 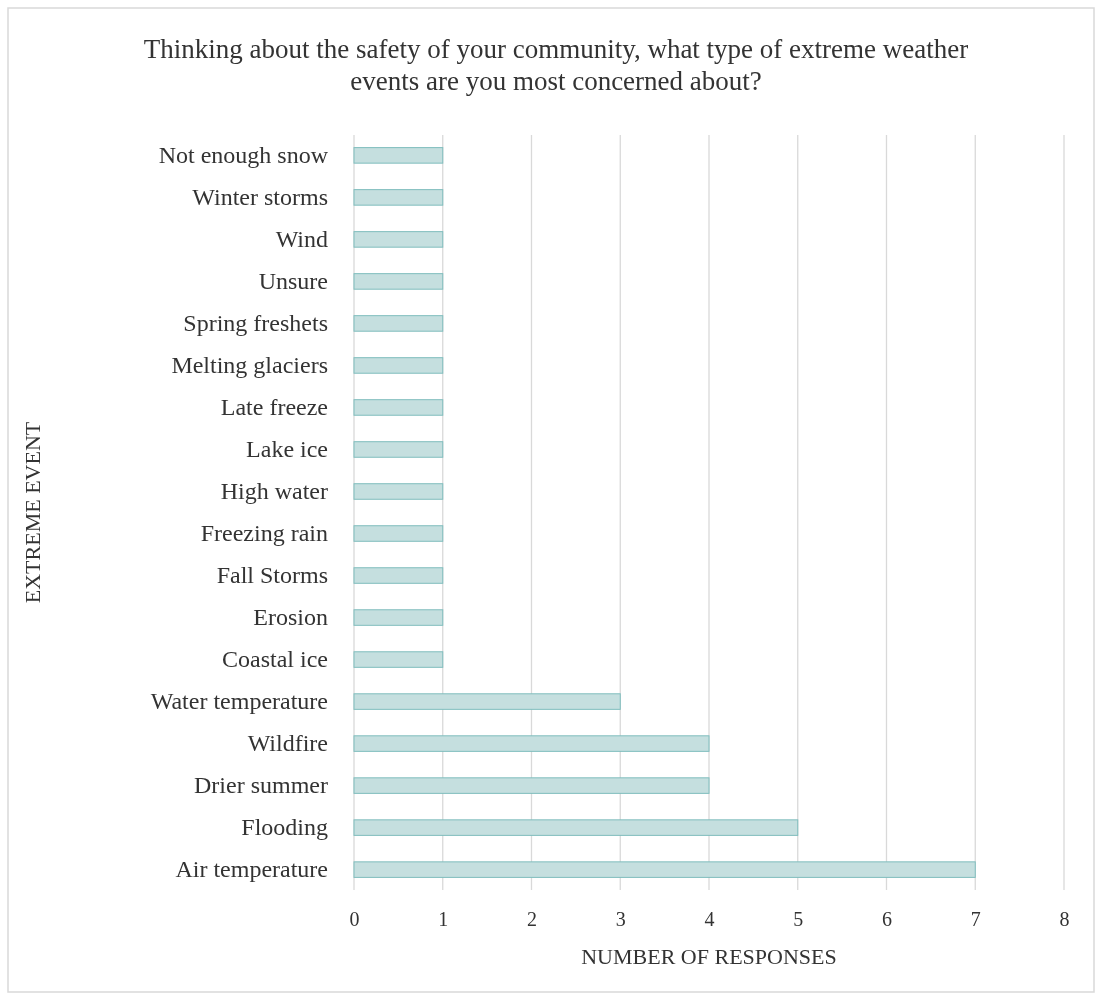 What do you see at coordinates (274, 407) in the screenshot?
I see `y-tick-label: Late freeze` at bounding box center [274, 407].